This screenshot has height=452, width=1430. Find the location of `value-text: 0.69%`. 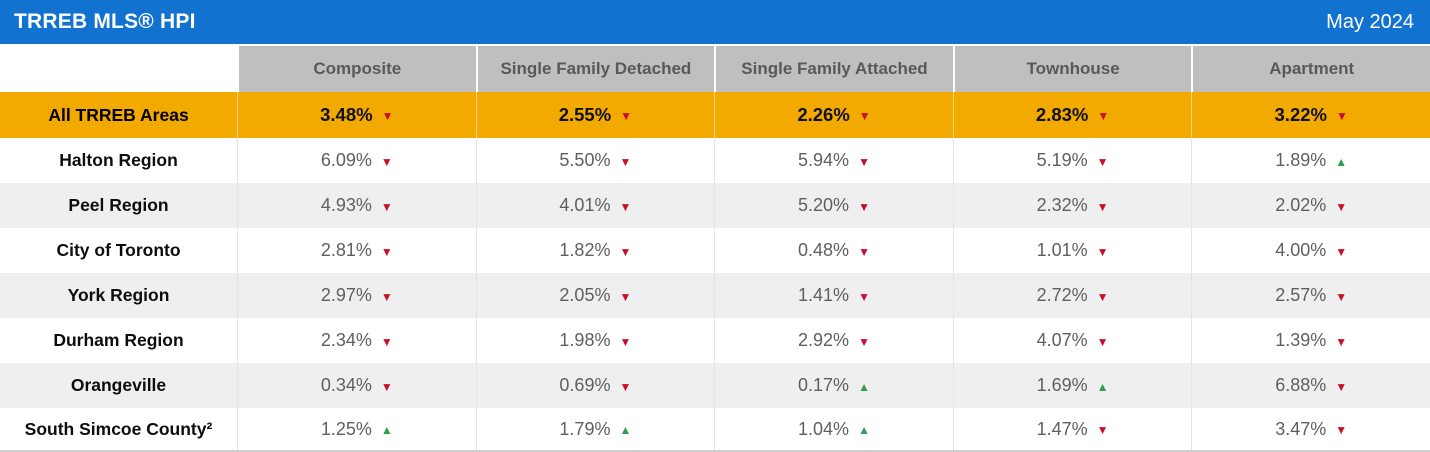

value-text: 0.69% is located at coordinates (585, 385).